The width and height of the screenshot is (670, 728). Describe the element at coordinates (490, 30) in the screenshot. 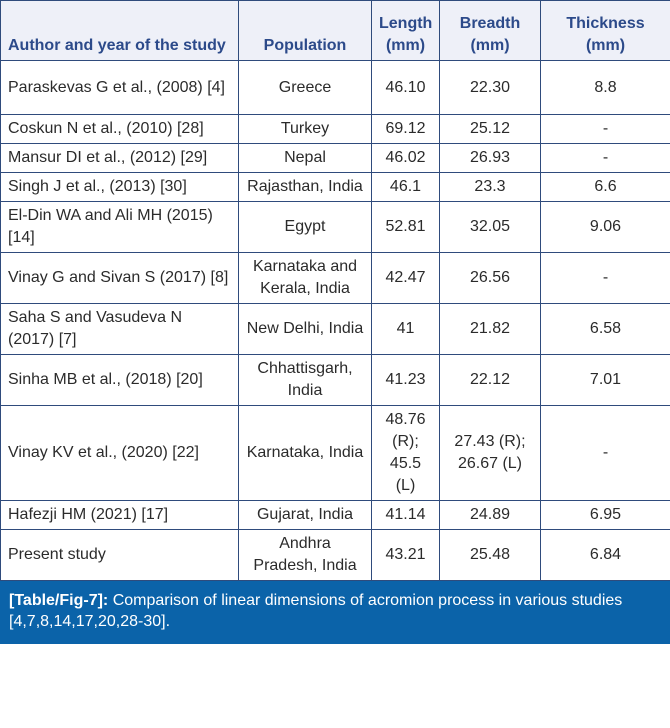

I see `header-breadth: Breadth (mm)` at that location.